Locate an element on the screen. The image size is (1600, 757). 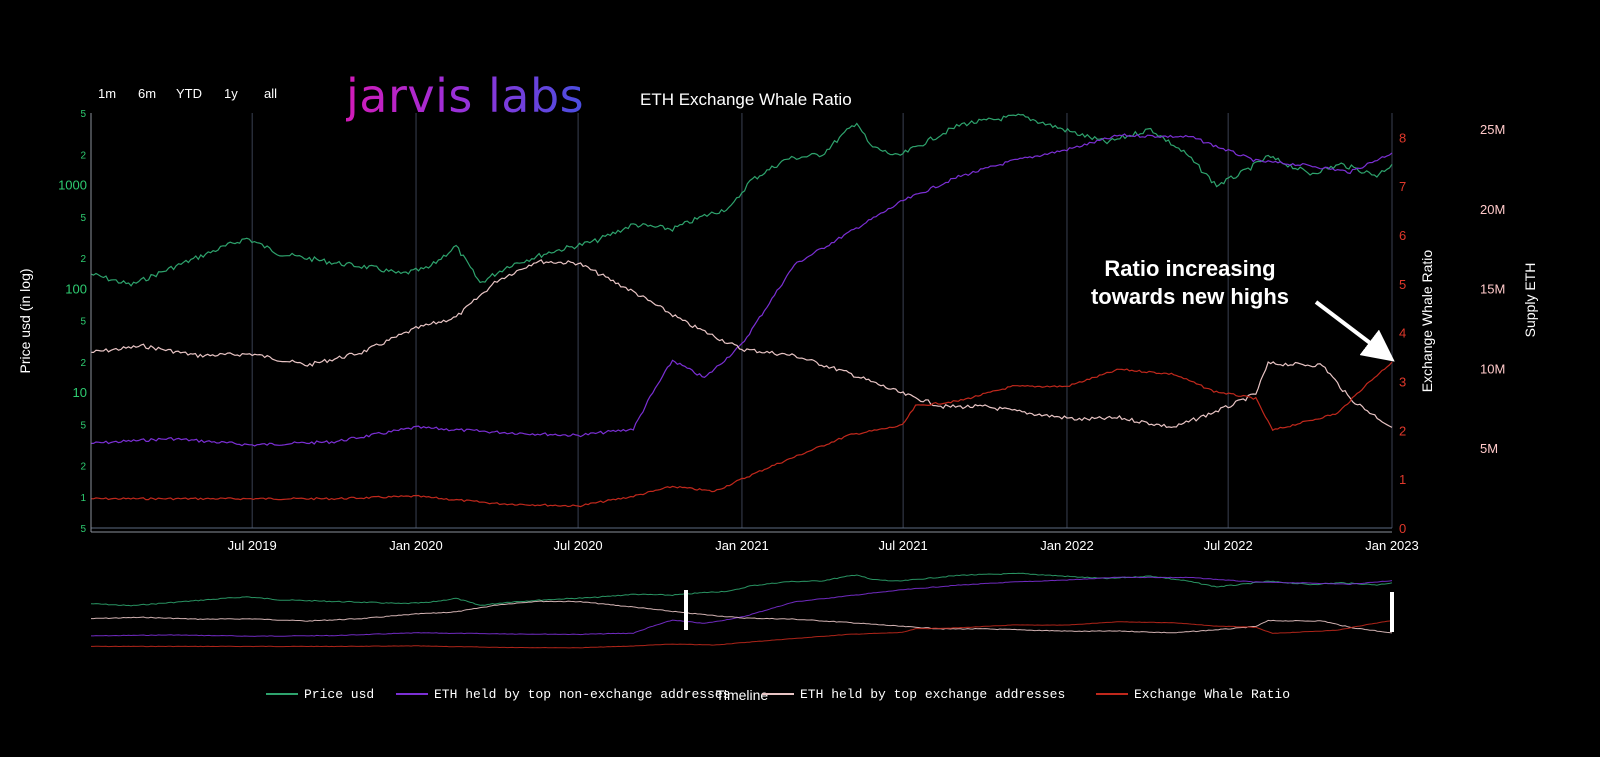
annotation-text-line1: Ratio increasing is located at coordinates (1189, 268).